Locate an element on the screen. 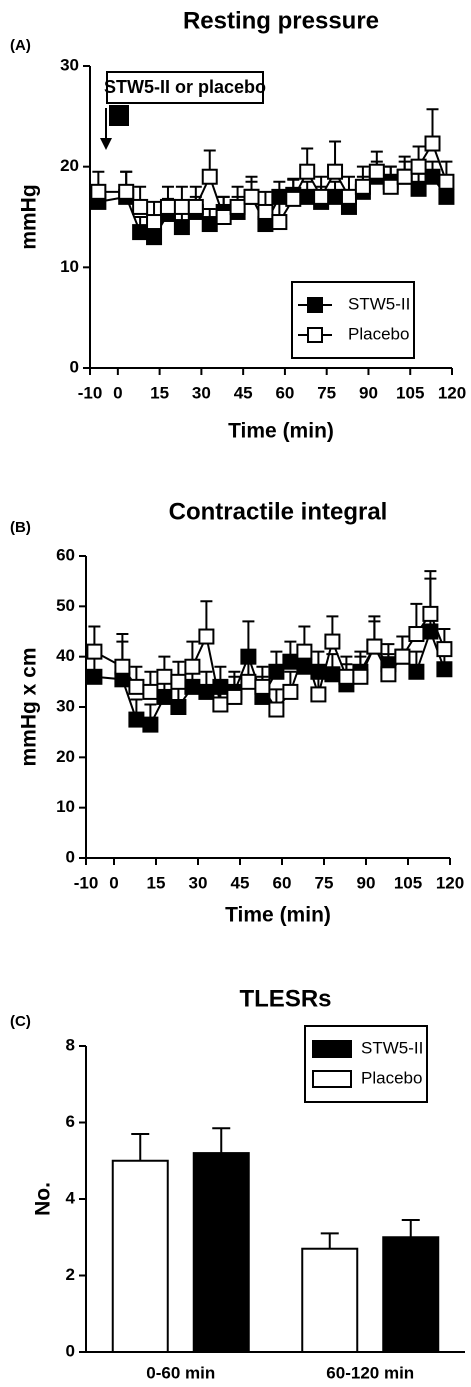 The height and width of the screenshot is (1387, 471). panel-label: (A) is located at coordinates (20, 45).